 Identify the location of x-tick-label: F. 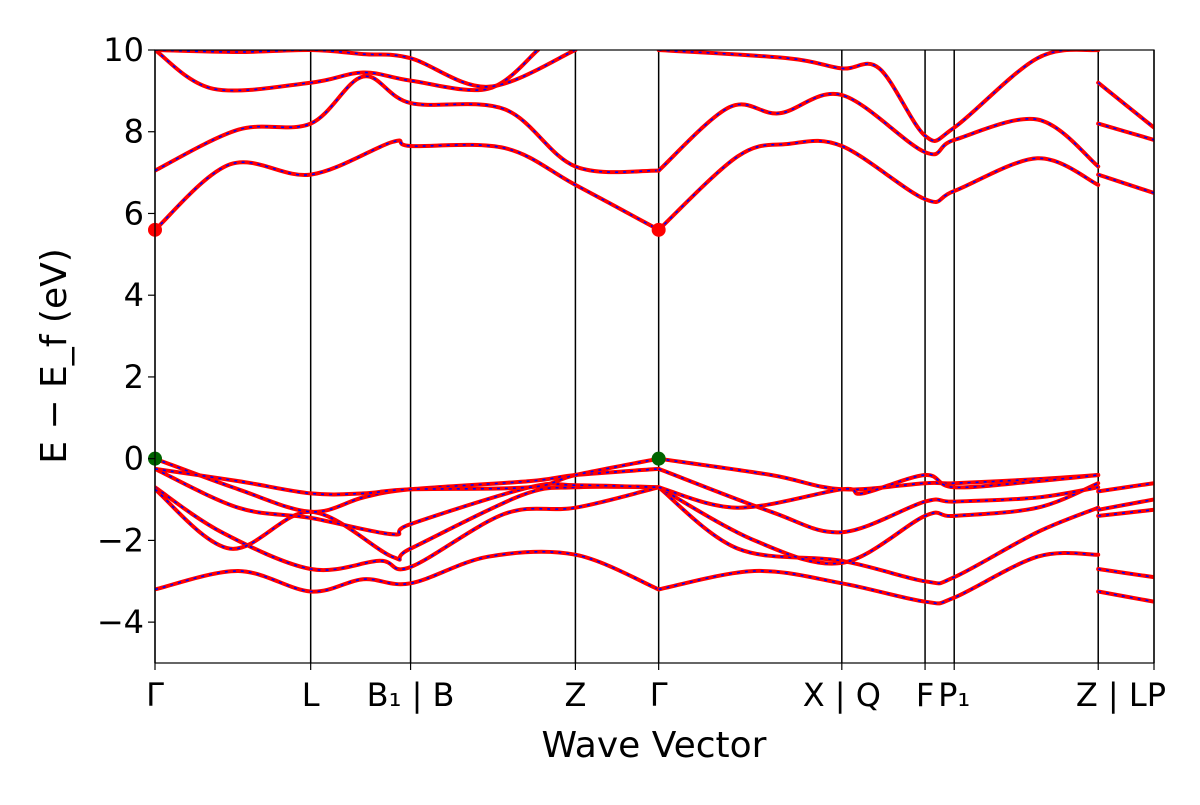
(925, 695).